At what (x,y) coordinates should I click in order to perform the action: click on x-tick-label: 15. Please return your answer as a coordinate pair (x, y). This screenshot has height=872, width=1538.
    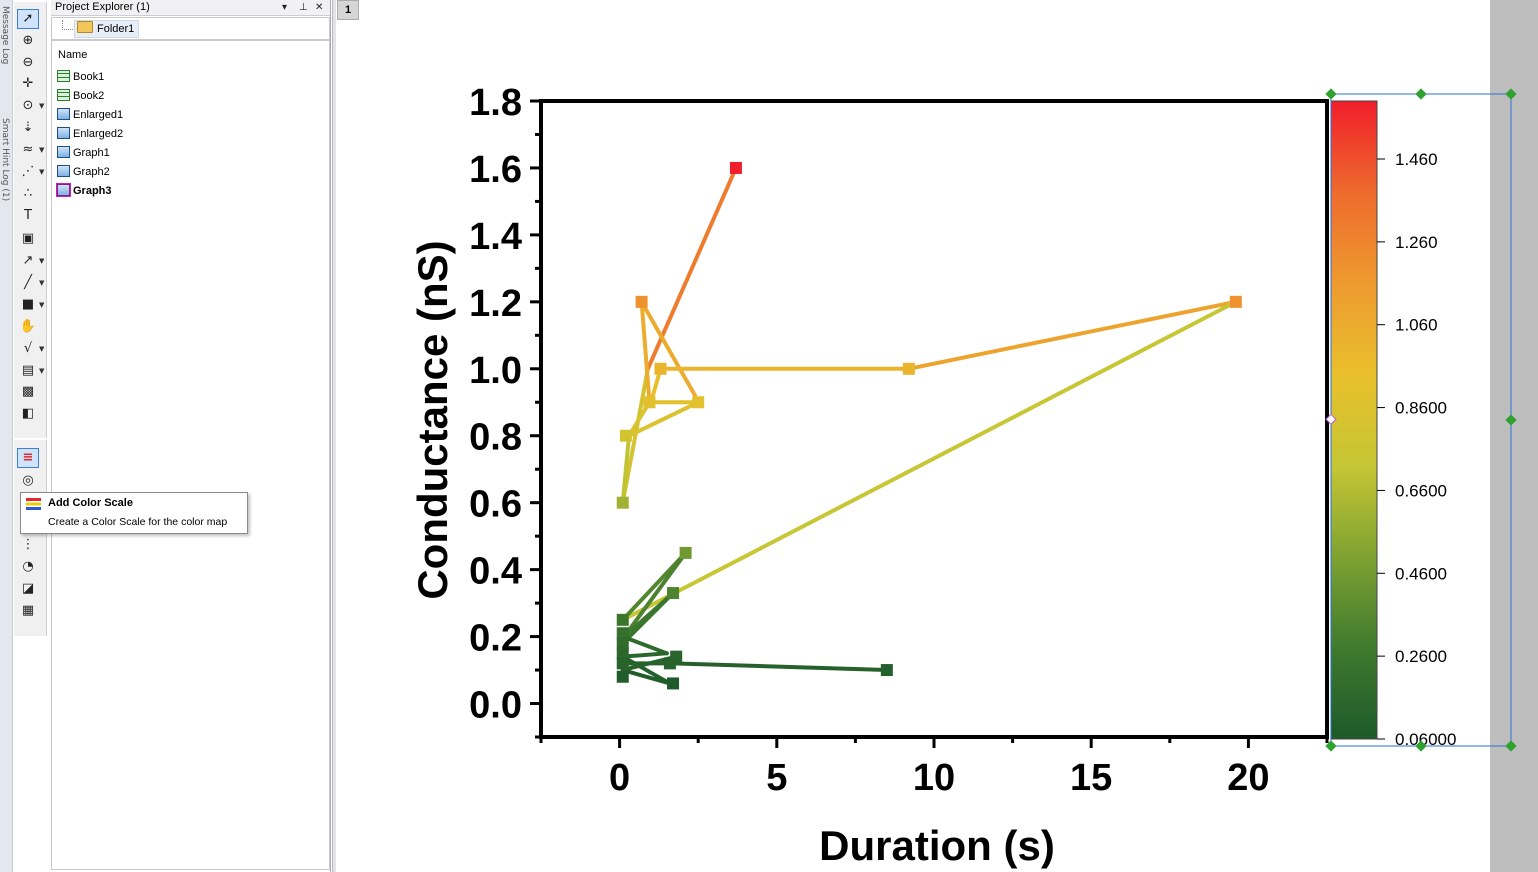
    Looking at the image, I should click on (1091, 778).